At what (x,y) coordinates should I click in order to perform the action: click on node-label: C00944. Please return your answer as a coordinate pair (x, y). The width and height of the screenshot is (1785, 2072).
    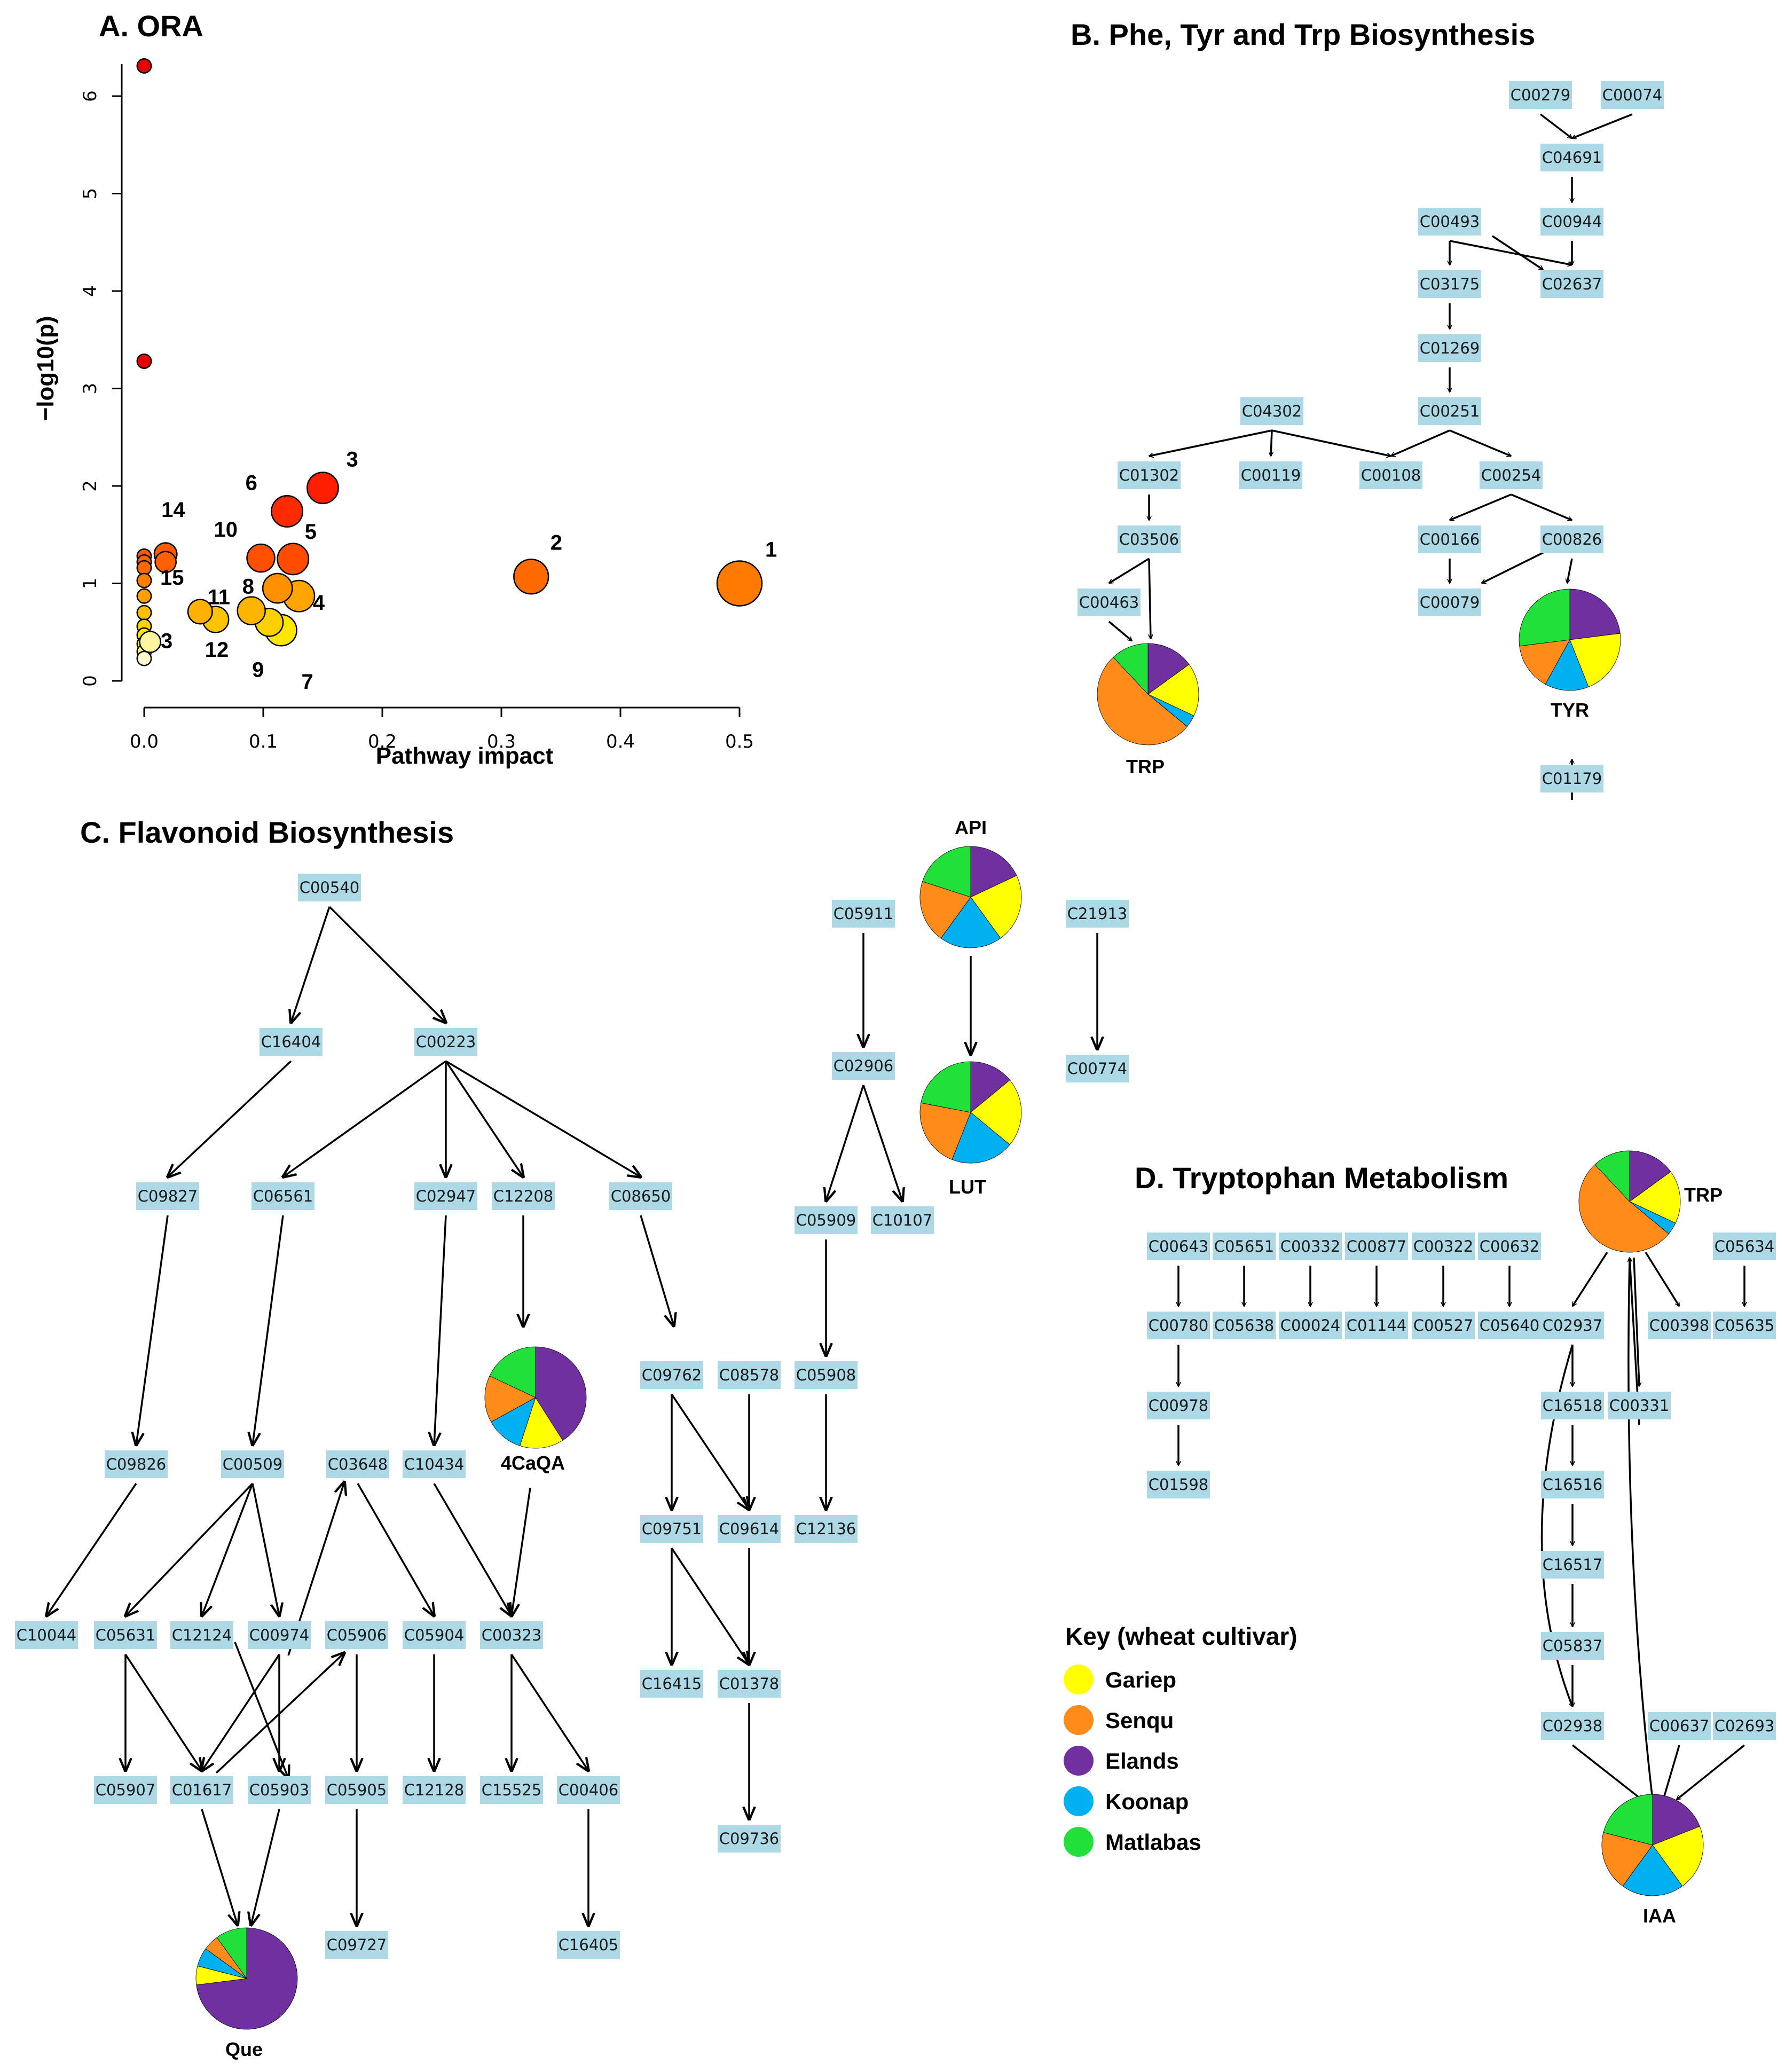
    Looking at the image, I should click on (1572, 222).